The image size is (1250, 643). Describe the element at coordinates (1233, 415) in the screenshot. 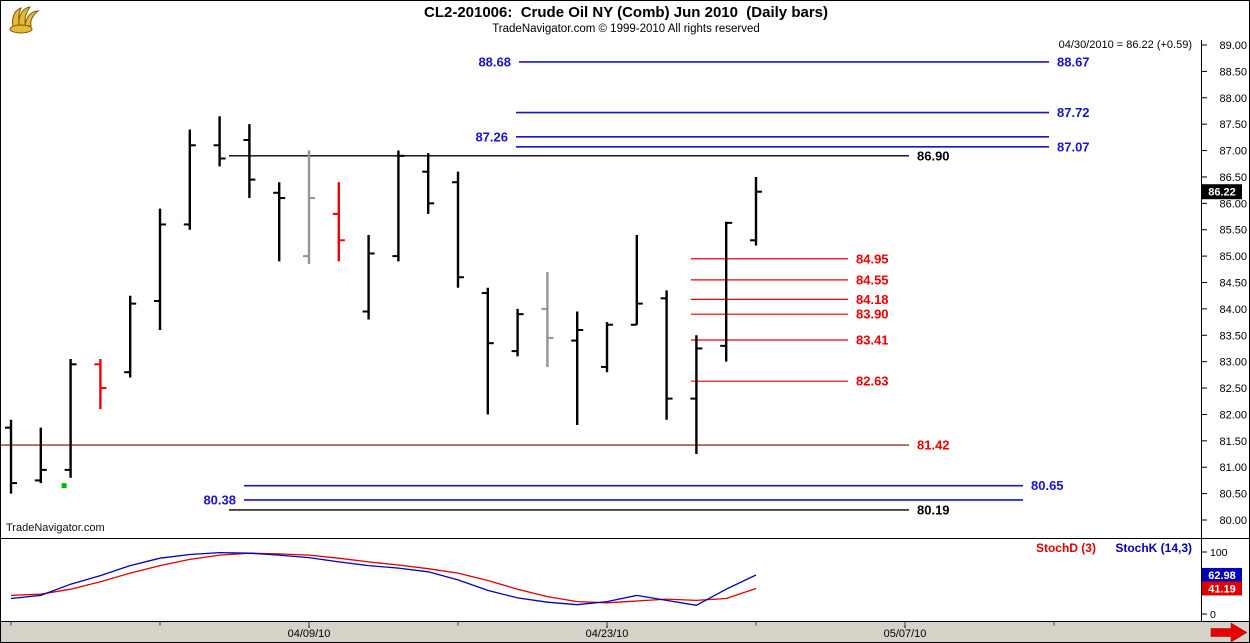

I see `price-tick-label: 82.00` at that location.